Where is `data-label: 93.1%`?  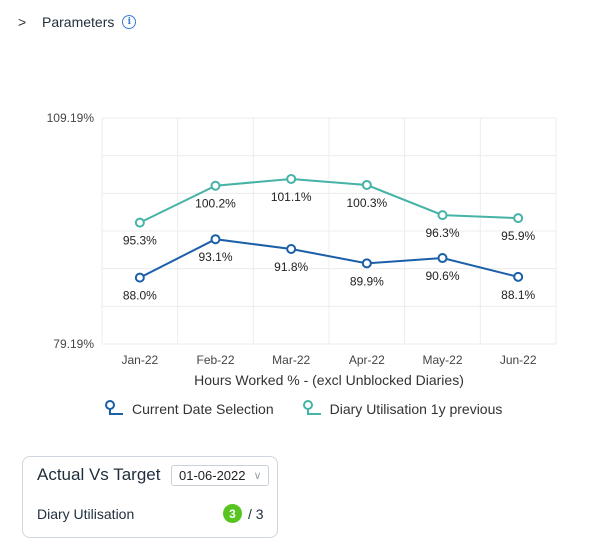 data-label: 93.1% is located at coordinates (215, 257).